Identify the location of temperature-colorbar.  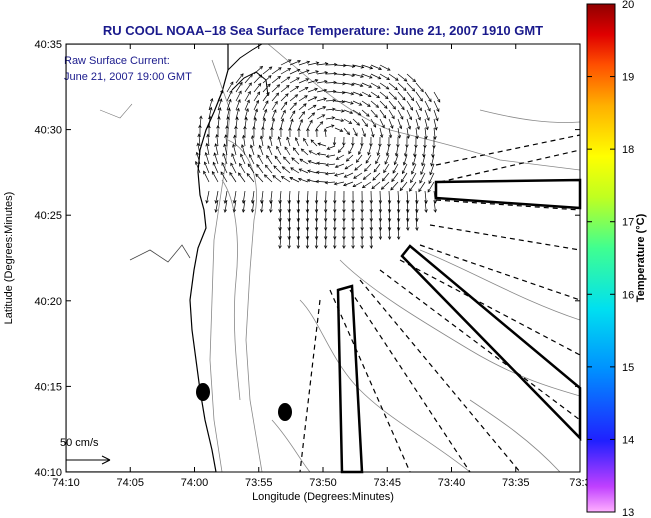
(601, 258).